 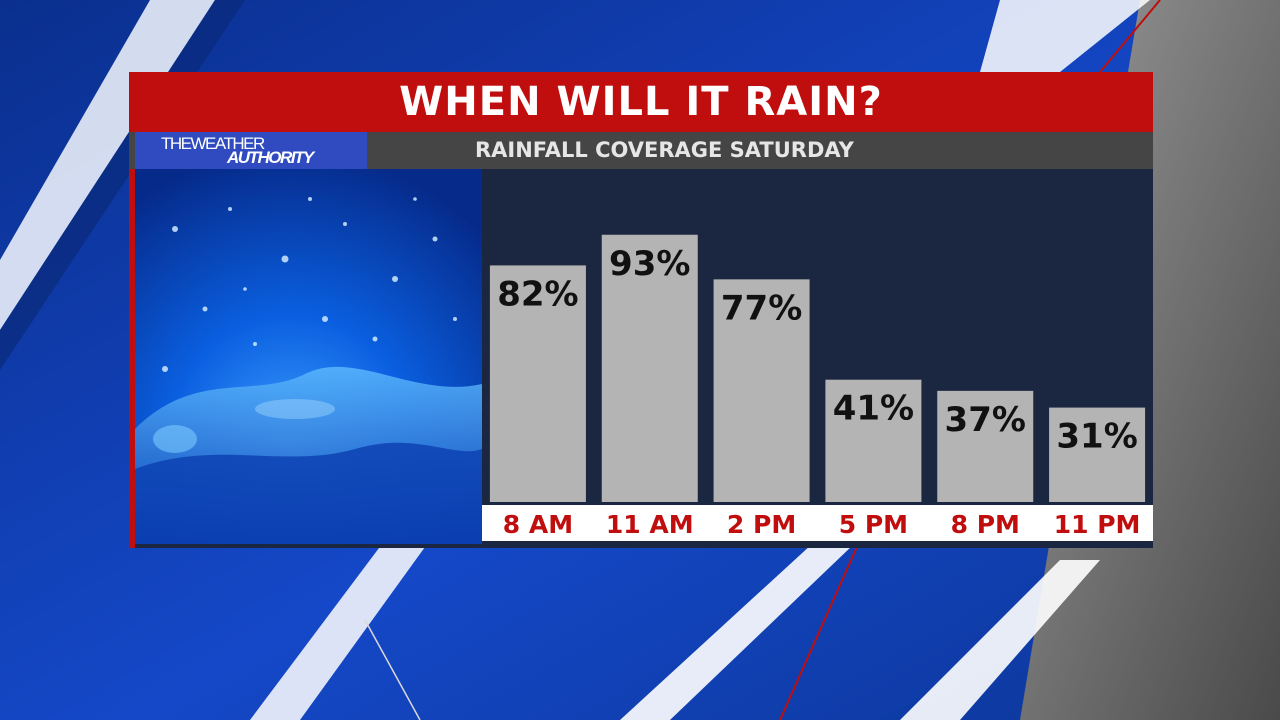 What do you see at coordinates (213, 143) in the screenshot?
I see `logo-line-1: THEWEATHER` at bounding box center [213, 143].